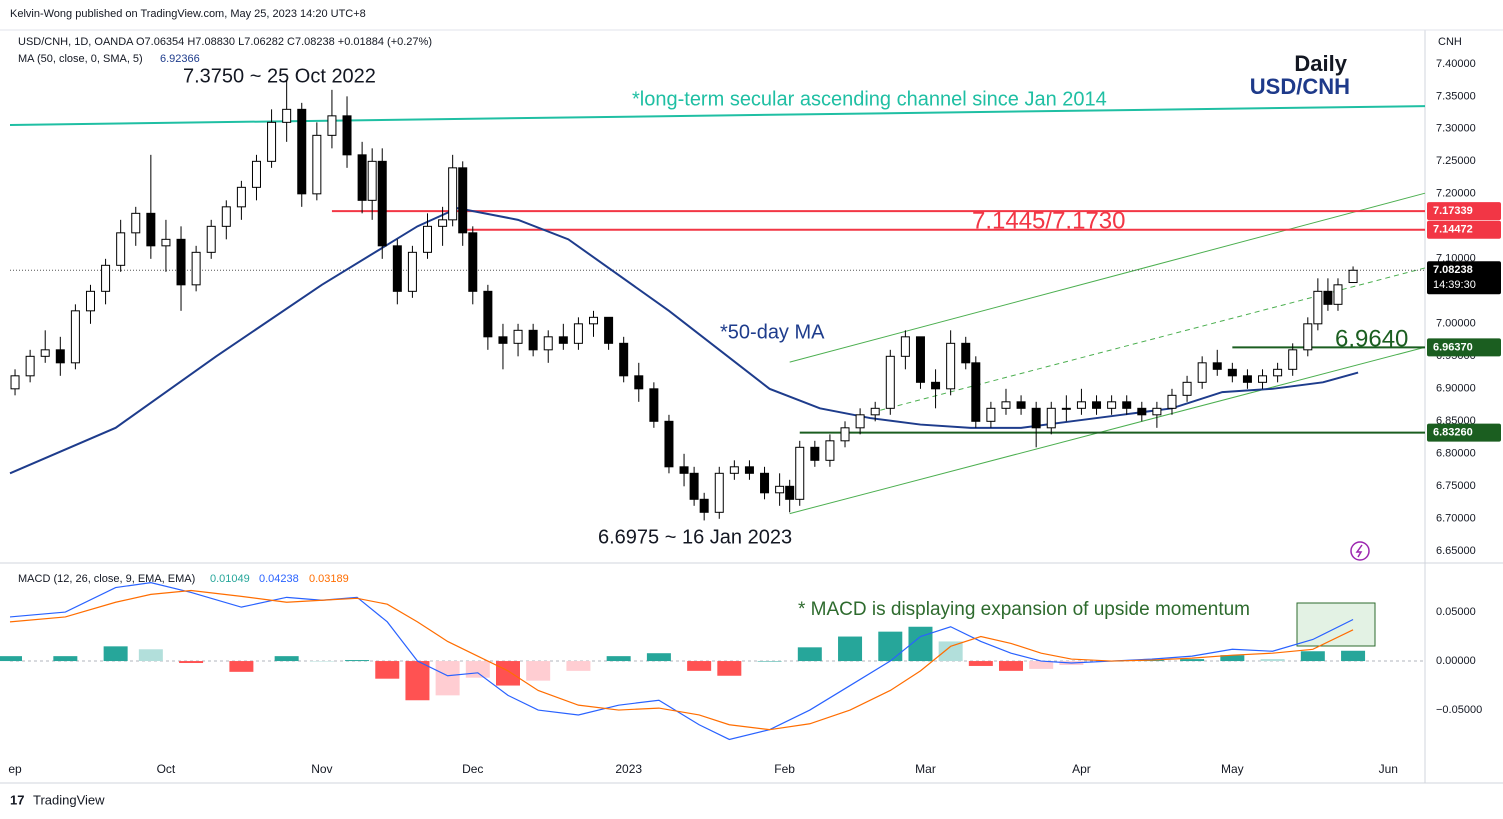 The image size is (1503, 819). I want to click on y-tick-label: 7.00000, so click(1456, 324).